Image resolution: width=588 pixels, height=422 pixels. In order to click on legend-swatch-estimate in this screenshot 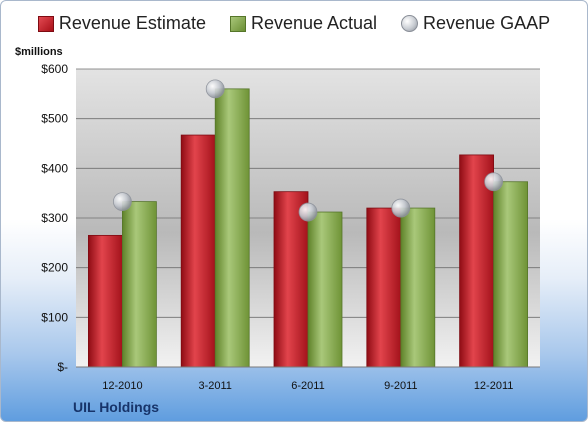, I will do `click(45, 23)`.